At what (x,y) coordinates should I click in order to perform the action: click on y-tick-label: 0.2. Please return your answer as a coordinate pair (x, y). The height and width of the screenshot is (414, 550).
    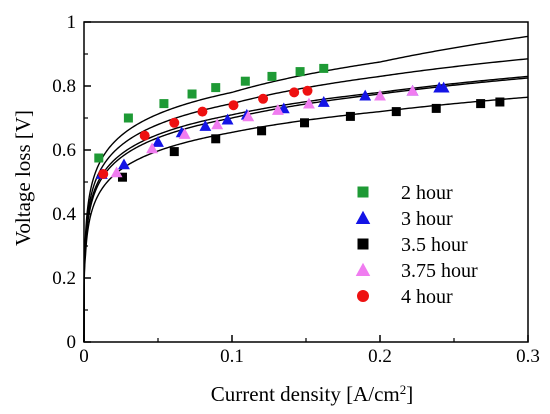
    Looking at the image, I should click on (64, 278).